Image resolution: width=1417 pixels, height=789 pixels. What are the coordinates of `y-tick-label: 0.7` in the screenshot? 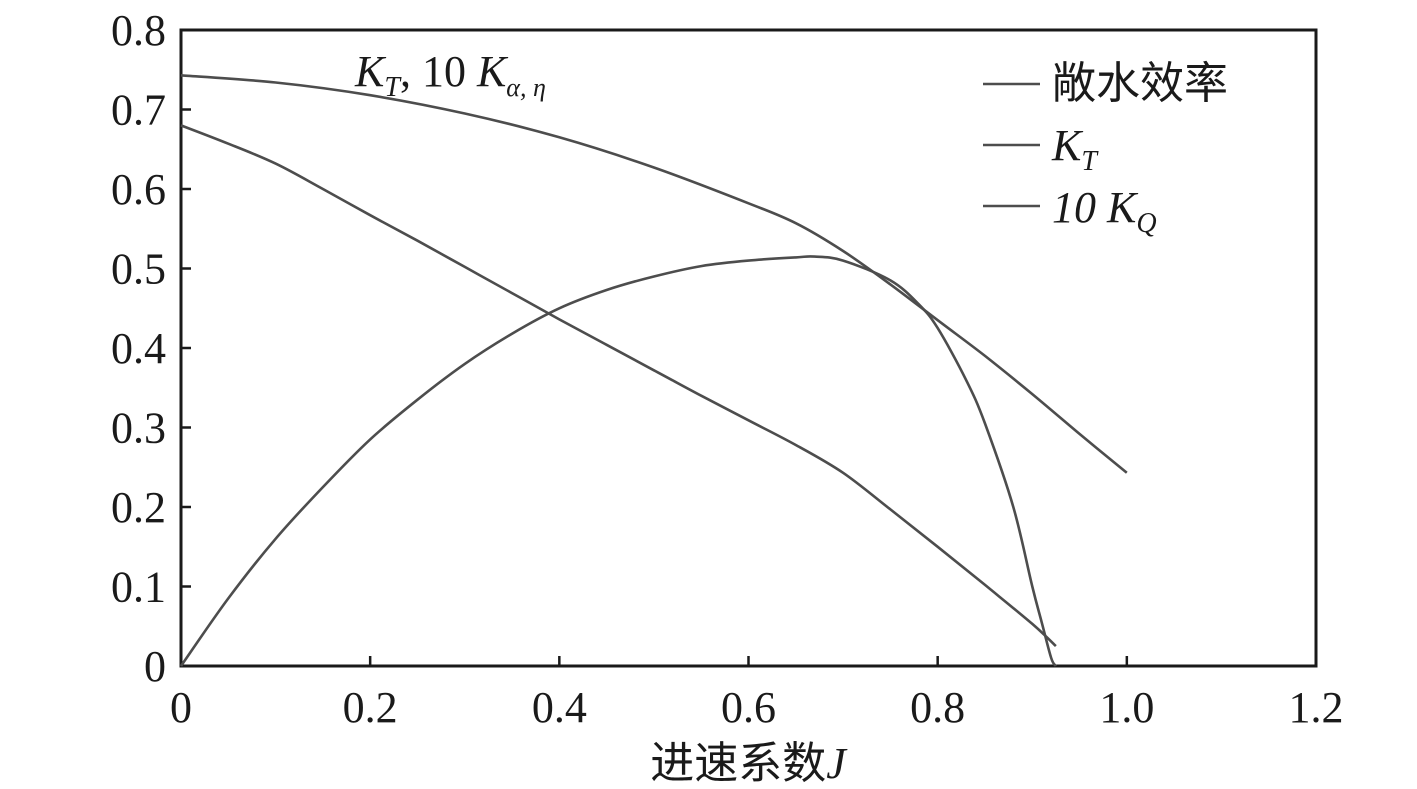 It's located at (138, 110).